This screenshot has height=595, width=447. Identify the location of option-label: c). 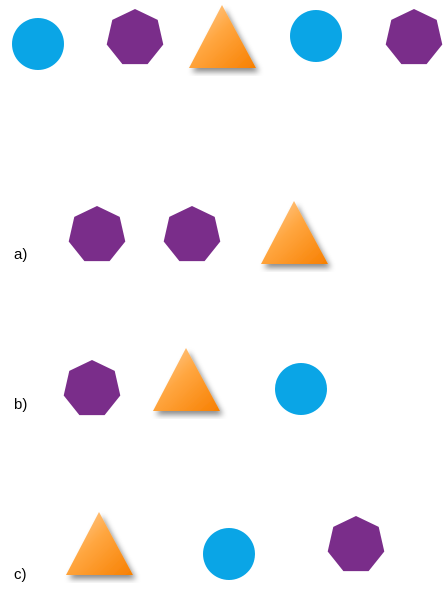
(20, 574).